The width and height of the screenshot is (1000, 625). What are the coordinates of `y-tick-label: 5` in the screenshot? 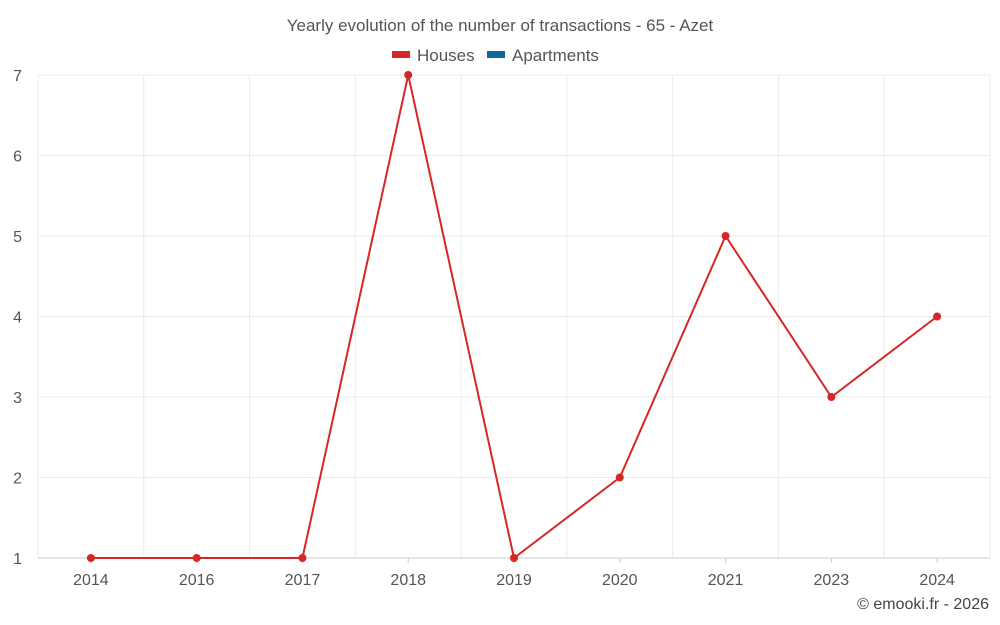 It's located at (17, 237).